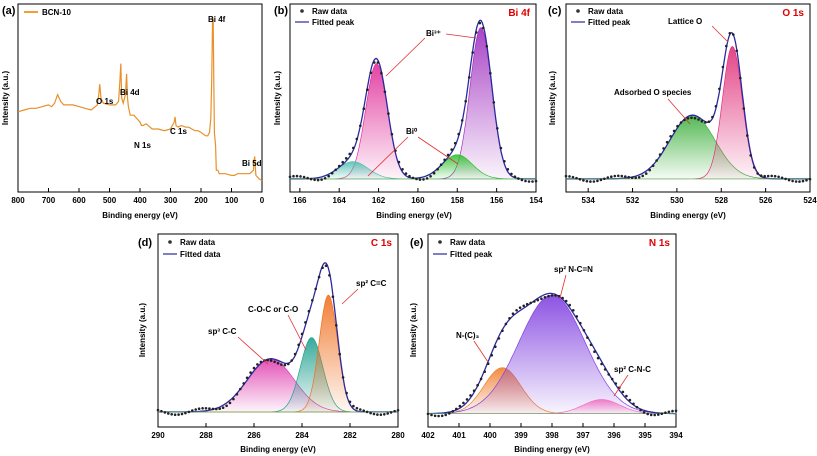 This screenshot has width=817, height=456. I want to click on arrow-b-bi3-left, so click(405, 57).